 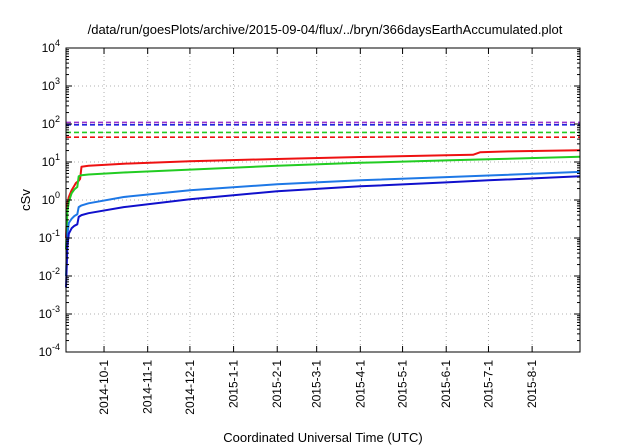 What do you see at coordinates (360, 384) in the screenshot?
I see `x-tick-label: 2015-4-1` at bounding box center [360, 384].